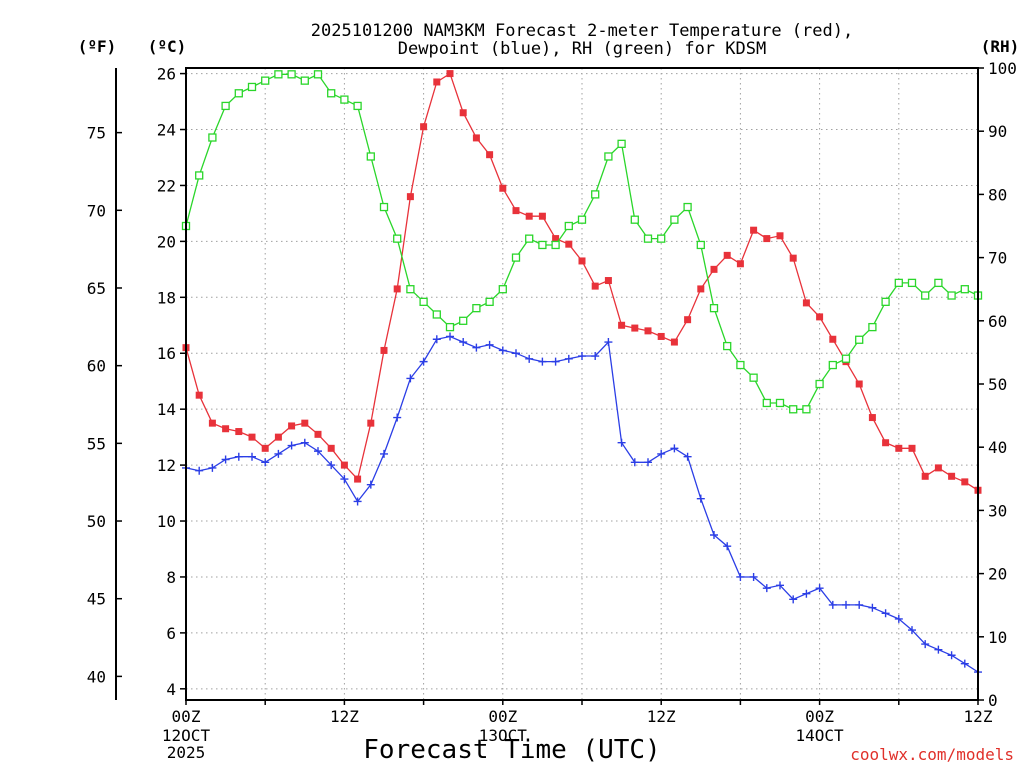 The width and height of the screenshot is (1024, 768). I want to click on celsius-tick-label: 20, so click(166, 241).